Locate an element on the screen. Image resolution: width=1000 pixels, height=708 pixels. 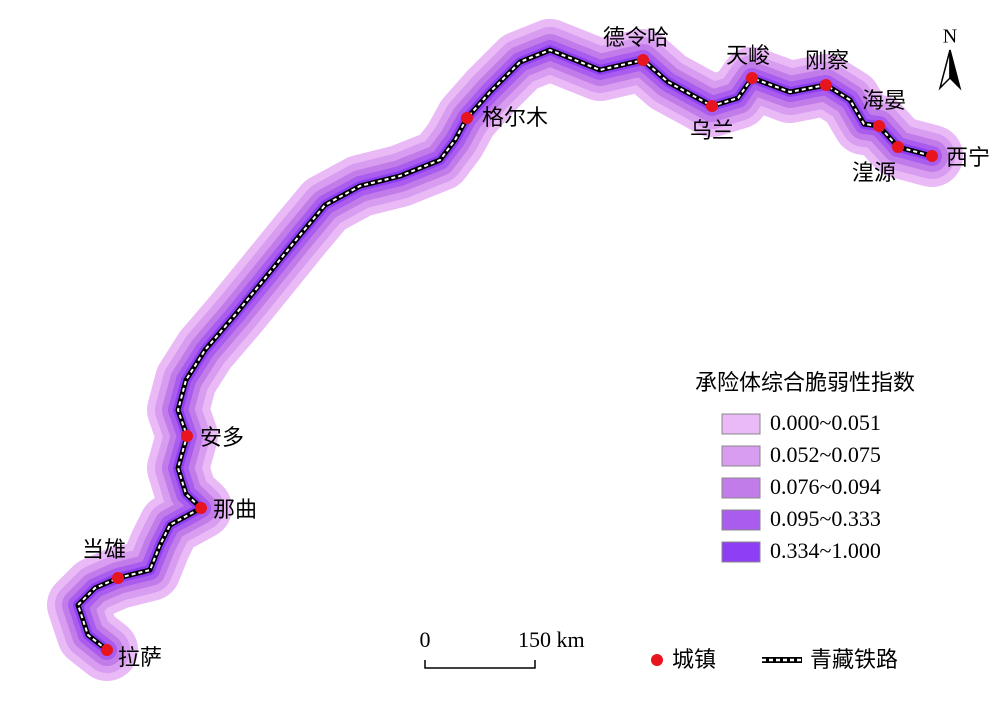
town-name: 西宁 is located at coordinates (968, 157).